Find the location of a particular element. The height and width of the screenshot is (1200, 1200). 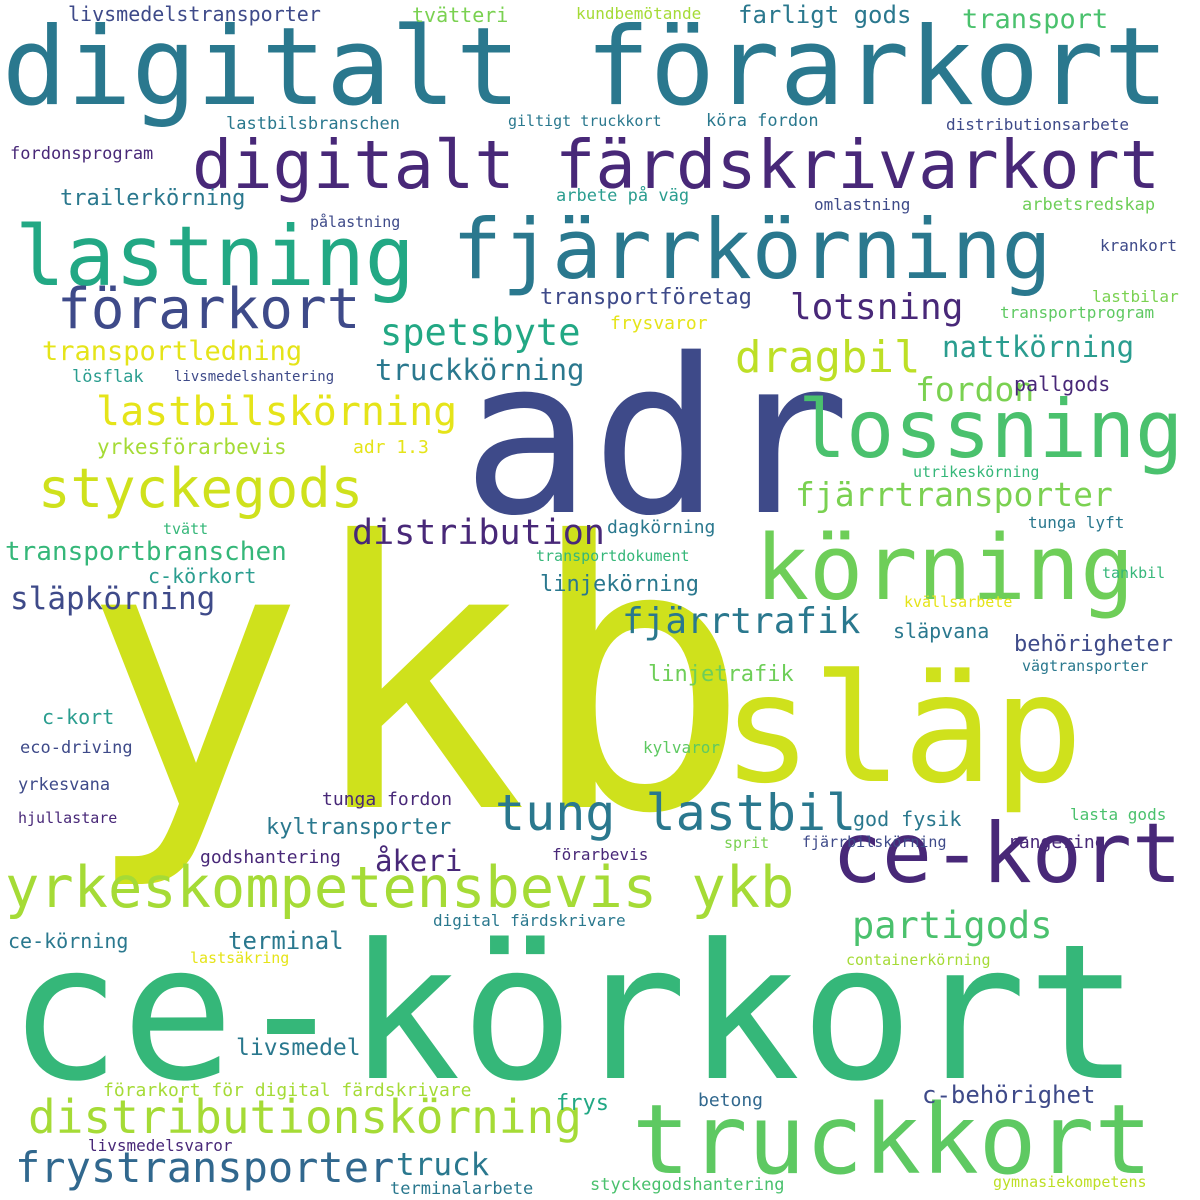

word-ce-korning: ce-körning is located at coordinates (68, 941).